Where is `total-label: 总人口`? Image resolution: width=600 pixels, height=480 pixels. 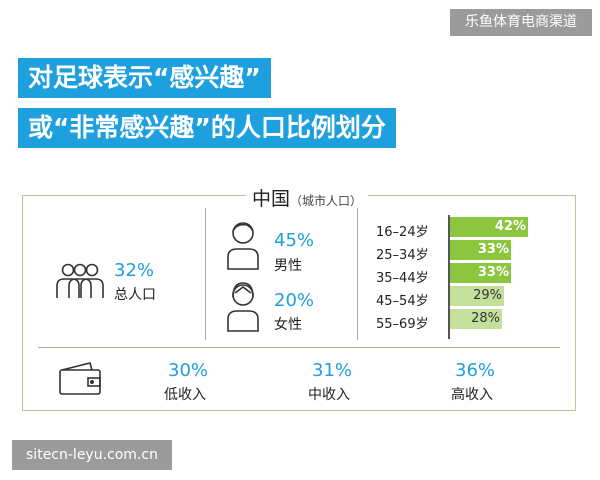 total-label: 总人口 is located at coordinates (135, 295).